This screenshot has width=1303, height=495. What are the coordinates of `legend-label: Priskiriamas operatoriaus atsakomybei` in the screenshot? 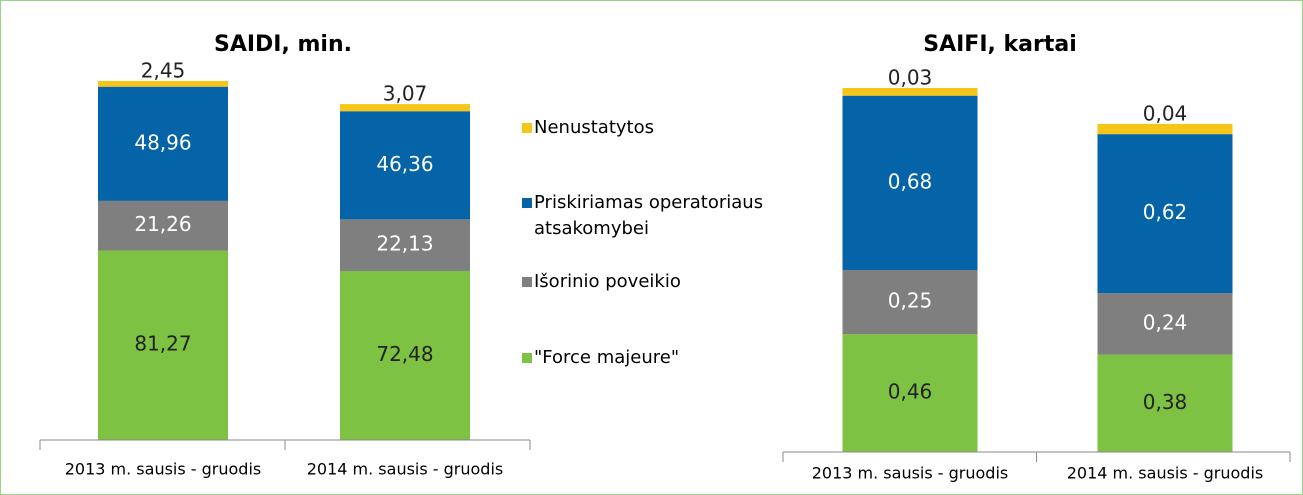 It's located at (649, 215).